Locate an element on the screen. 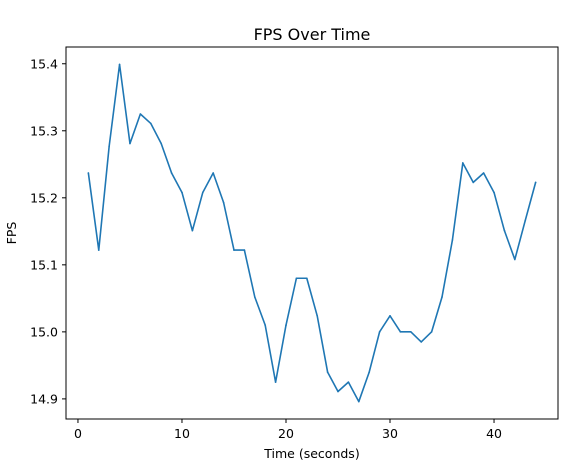 This screenshot has height=467, width=571. x-axis: 0 10 20 30 40 is located at coordinates (288, 430).